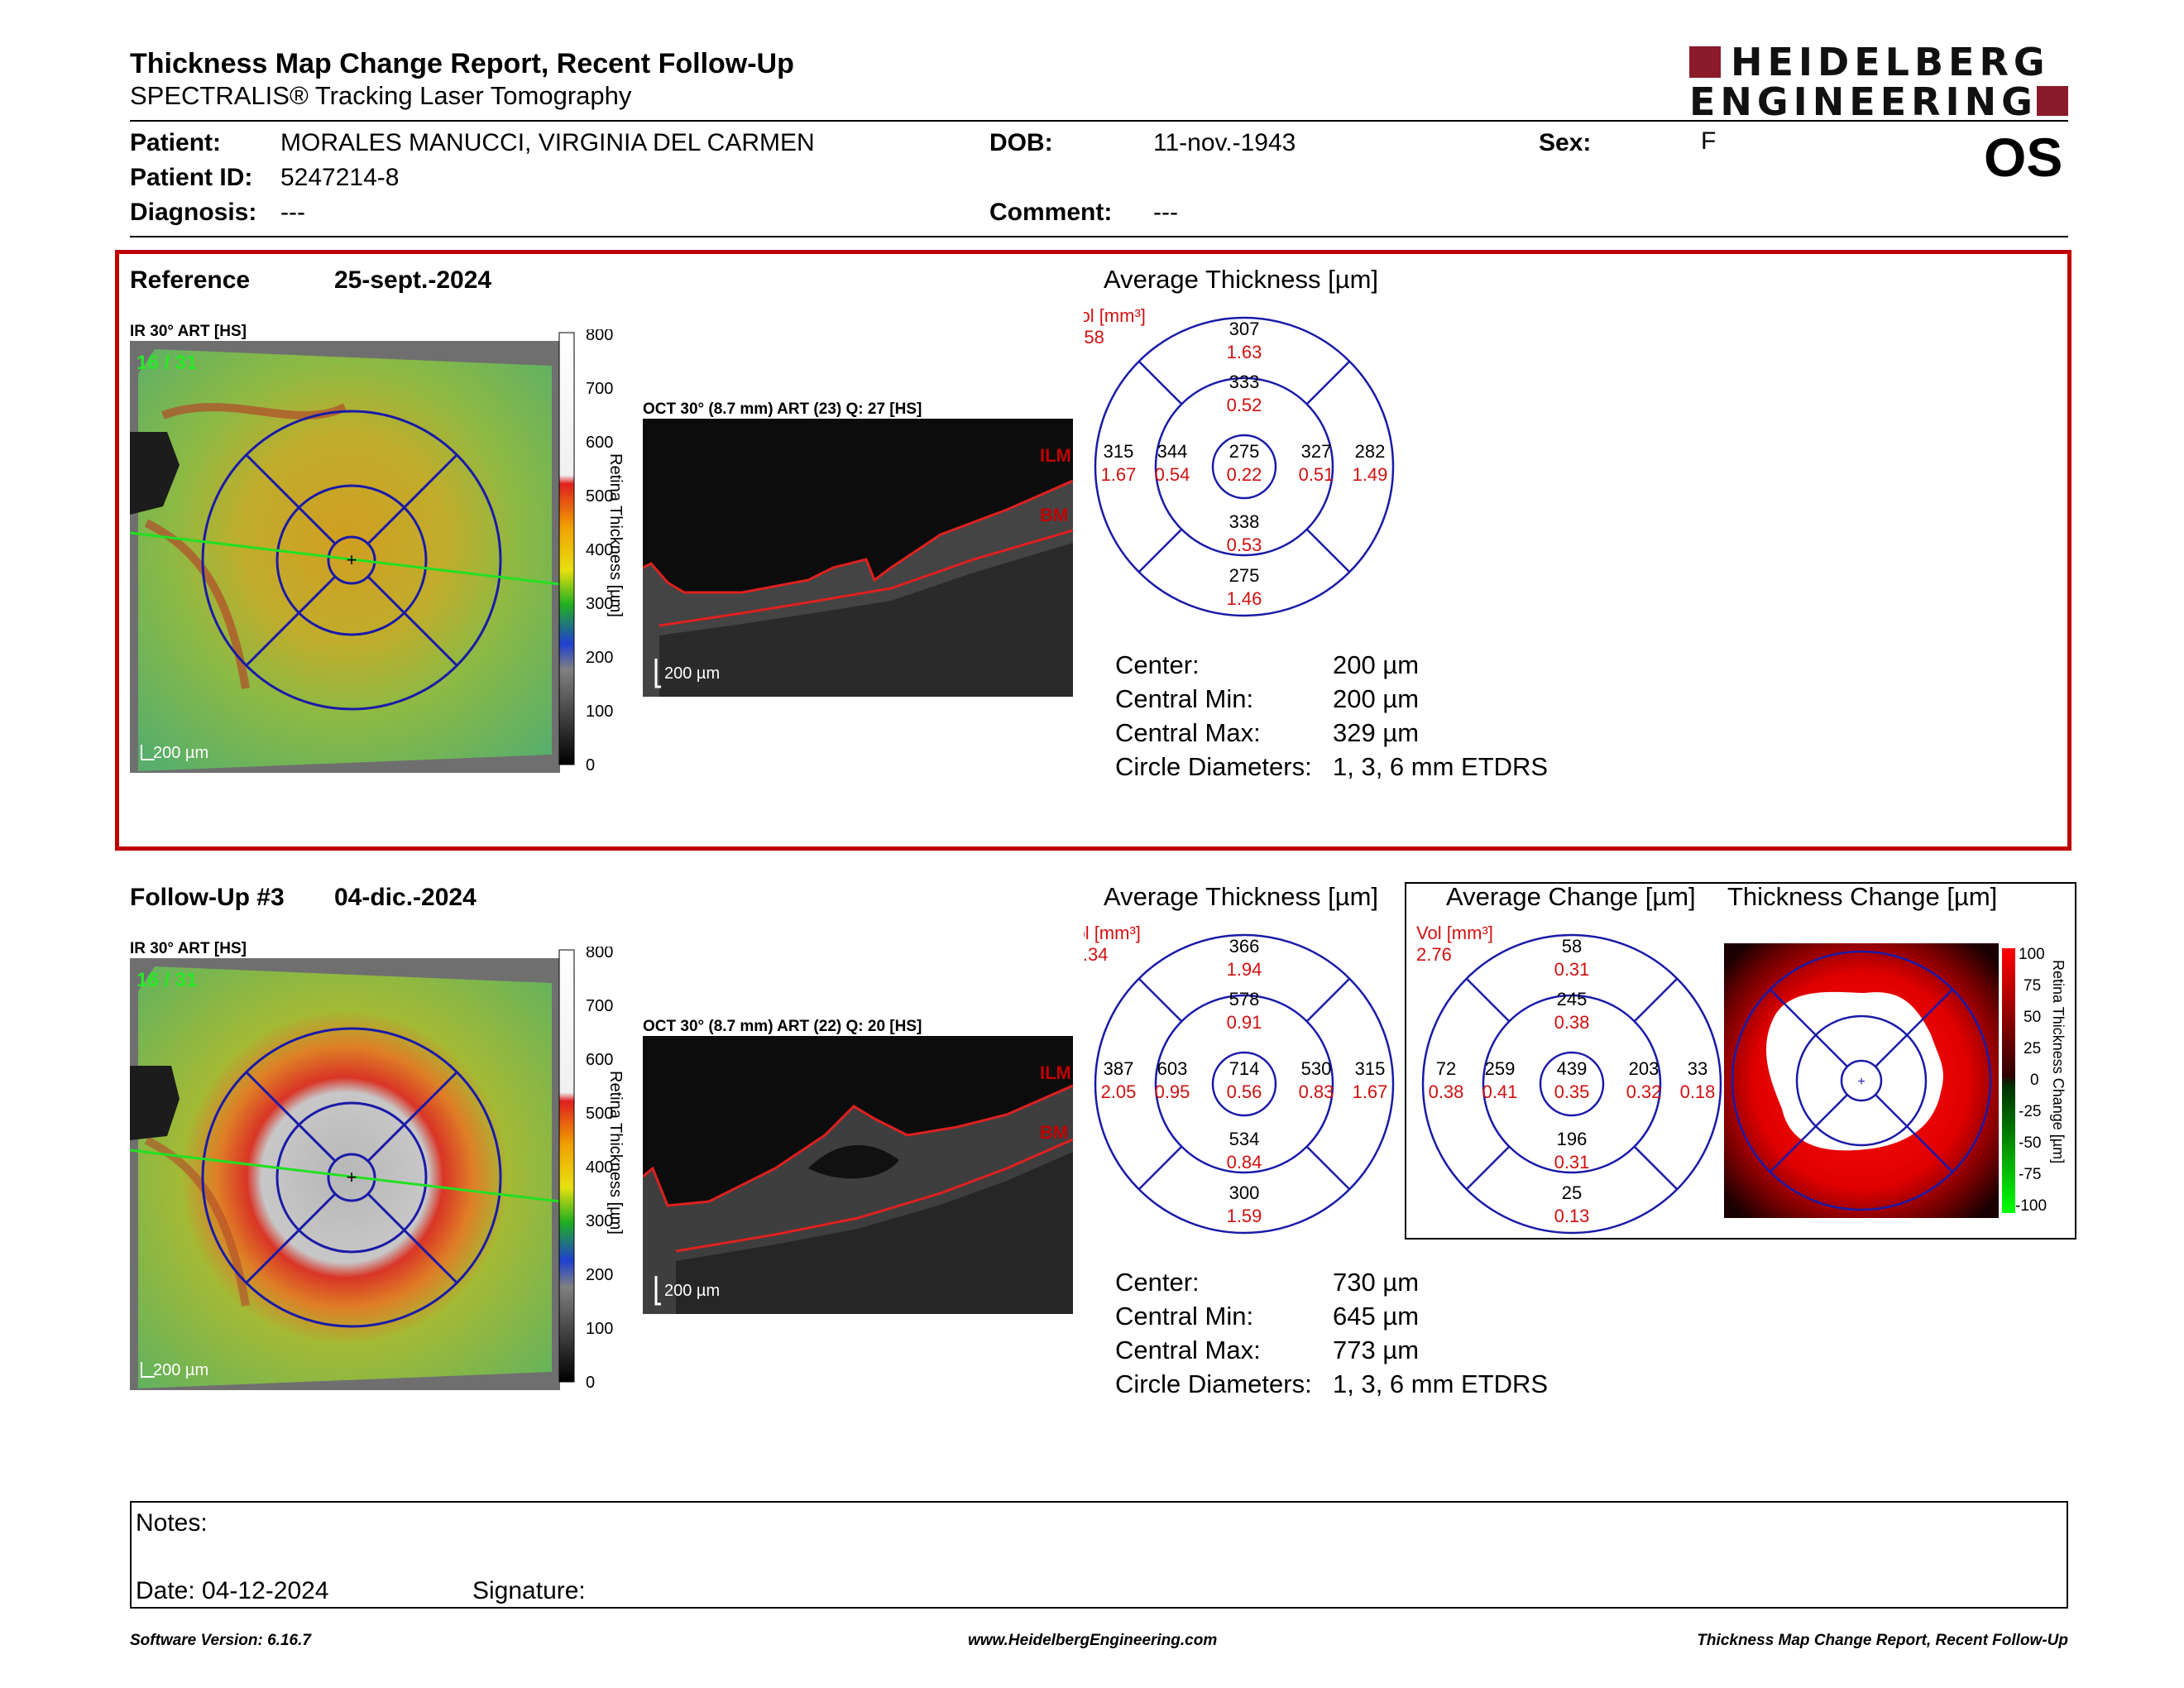 The image size is (2184, 1688). Describe the element at coordinates (1119, 474) in the screenshot. I see `outer-temporal-volume: 1.67` at that location.